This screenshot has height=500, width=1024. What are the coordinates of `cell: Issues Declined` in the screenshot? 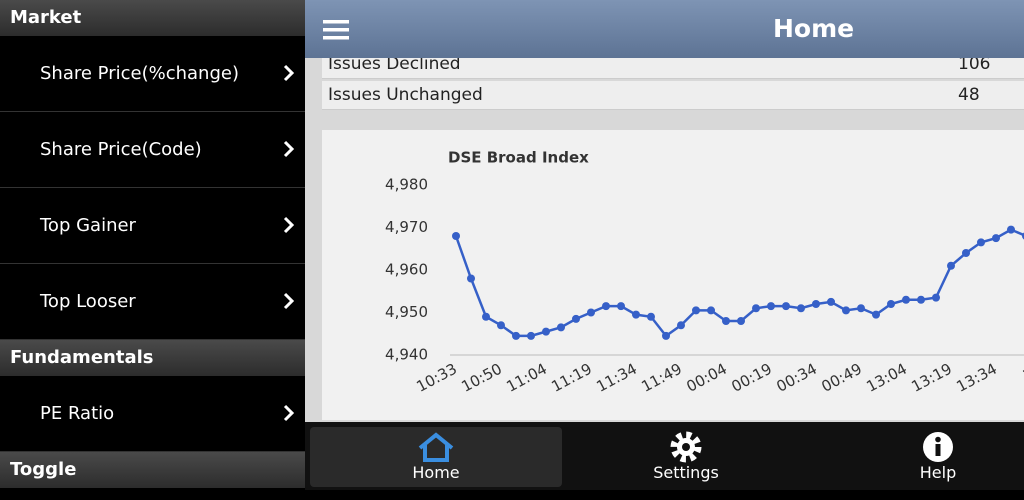 It's located at (394, 64).